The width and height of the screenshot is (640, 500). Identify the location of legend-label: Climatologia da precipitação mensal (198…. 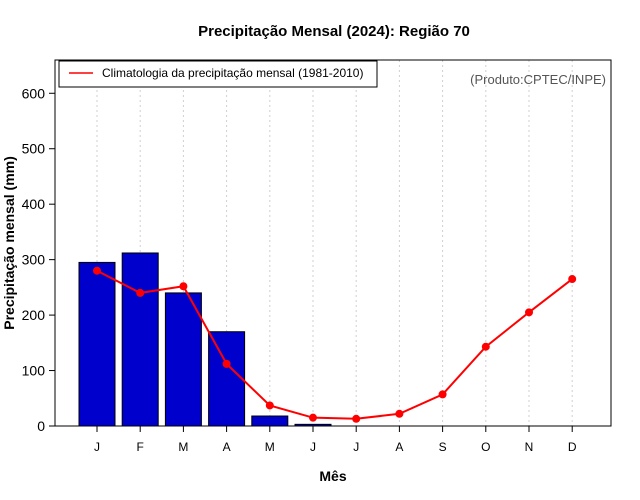
(232, 73).